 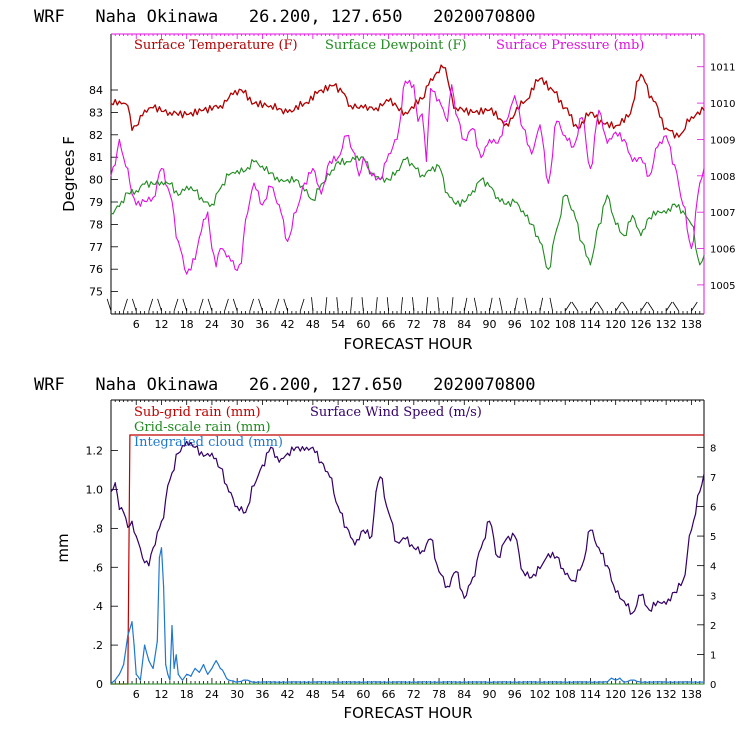 I want to click on top-y-tick-label: 84, so click(x=96, y=90).